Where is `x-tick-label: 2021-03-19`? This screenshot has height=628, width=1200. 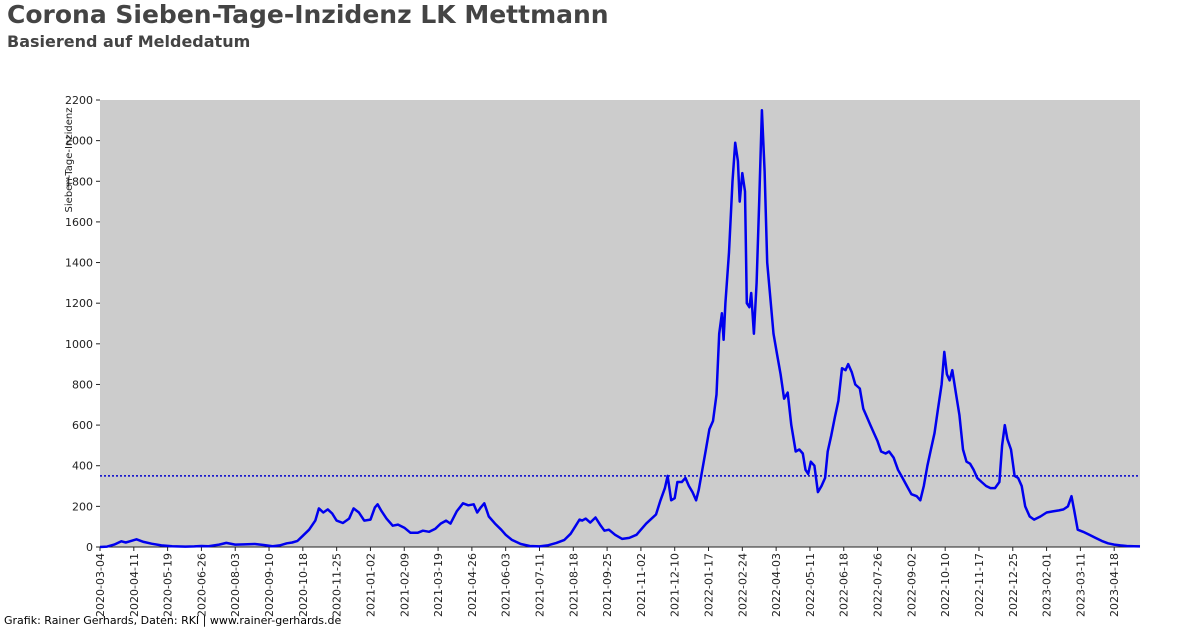
x-tick-label: 2021-03-19 is located at coordinates (438, 585).